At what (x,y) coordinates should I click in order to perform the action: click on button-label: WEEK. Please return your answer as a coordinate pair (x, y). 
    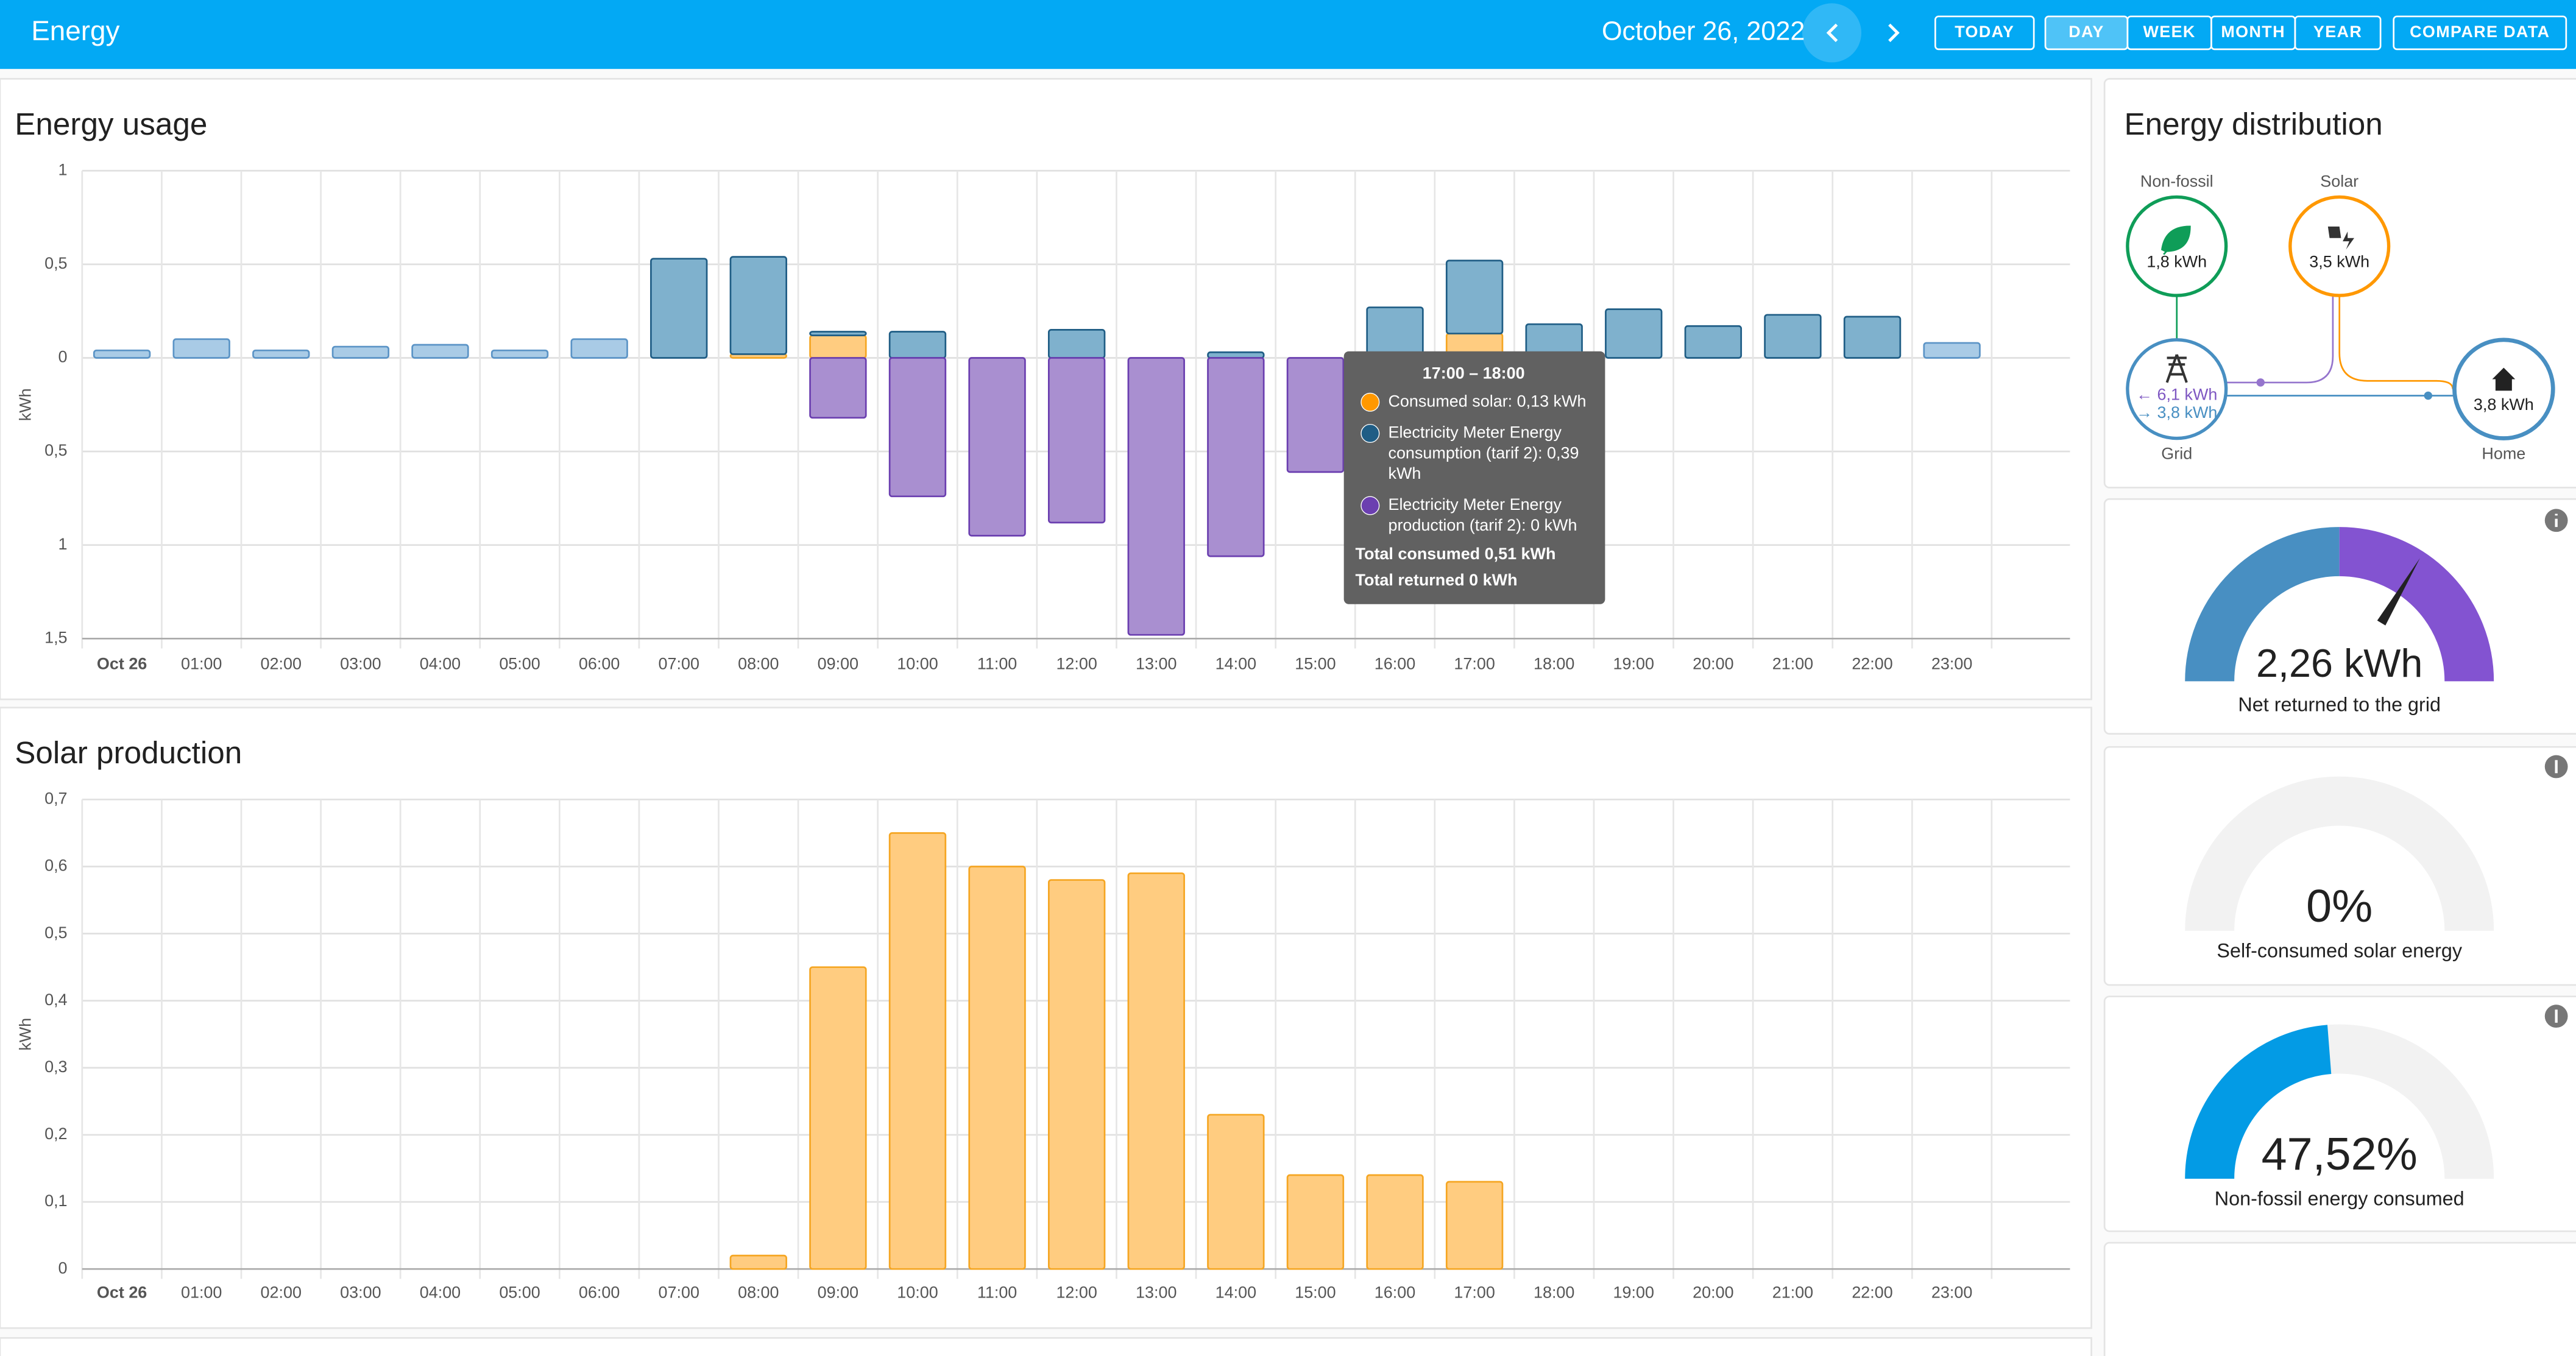
    Looking at the image, I should click on (2169, 32).